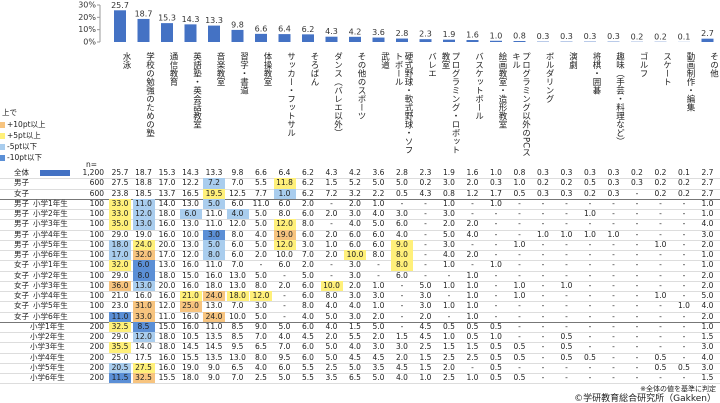 The width and height of the screenshot is (720, 403). Describe the element at coordinates (143, 357) in the screenshot. I see `table-cell: 17.5` at that location.